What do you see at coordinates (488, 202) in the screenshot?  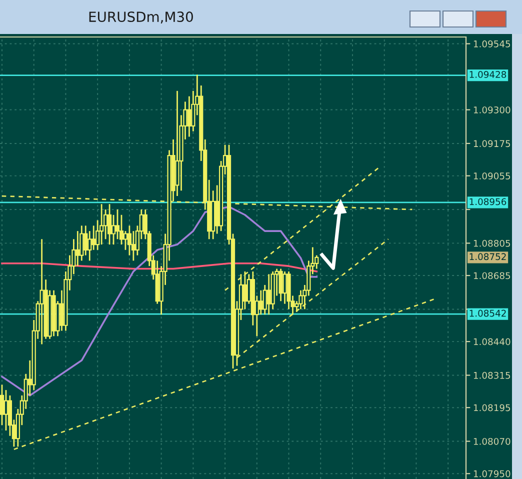 I see `ref-line-label: 1.08956` at bounding box center [488, 202].